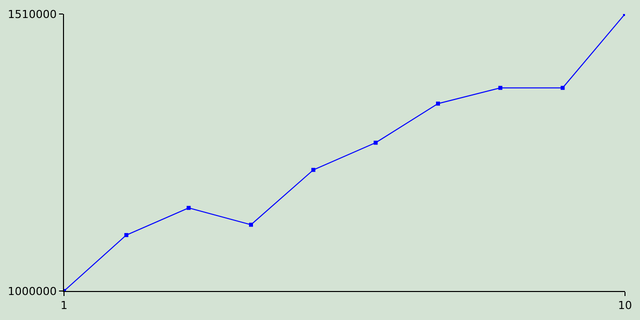  Describe the element at coordinates (625, 305) in the screenshot. I see `x-tick-label: 10` at that location.